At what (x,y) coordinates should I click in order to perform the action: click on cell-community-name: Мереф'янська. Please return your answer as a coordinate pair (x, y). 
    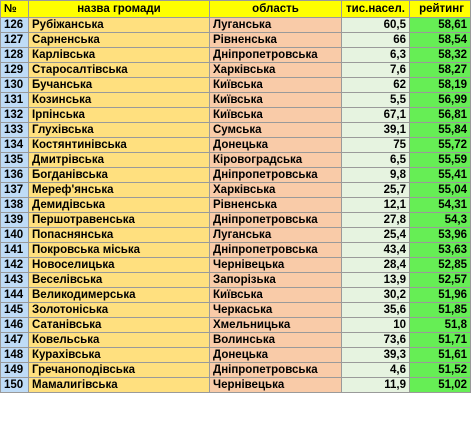
    Looking at the image, I should click on (119, 190).